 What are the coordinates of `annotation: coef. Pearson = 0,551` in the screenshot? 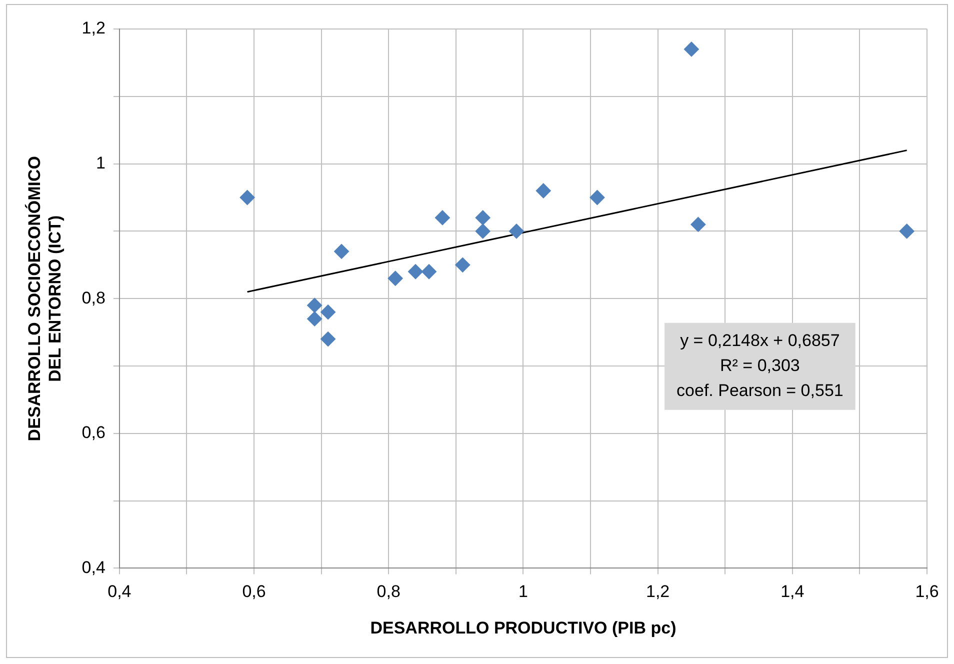 It's located at (760, 390).